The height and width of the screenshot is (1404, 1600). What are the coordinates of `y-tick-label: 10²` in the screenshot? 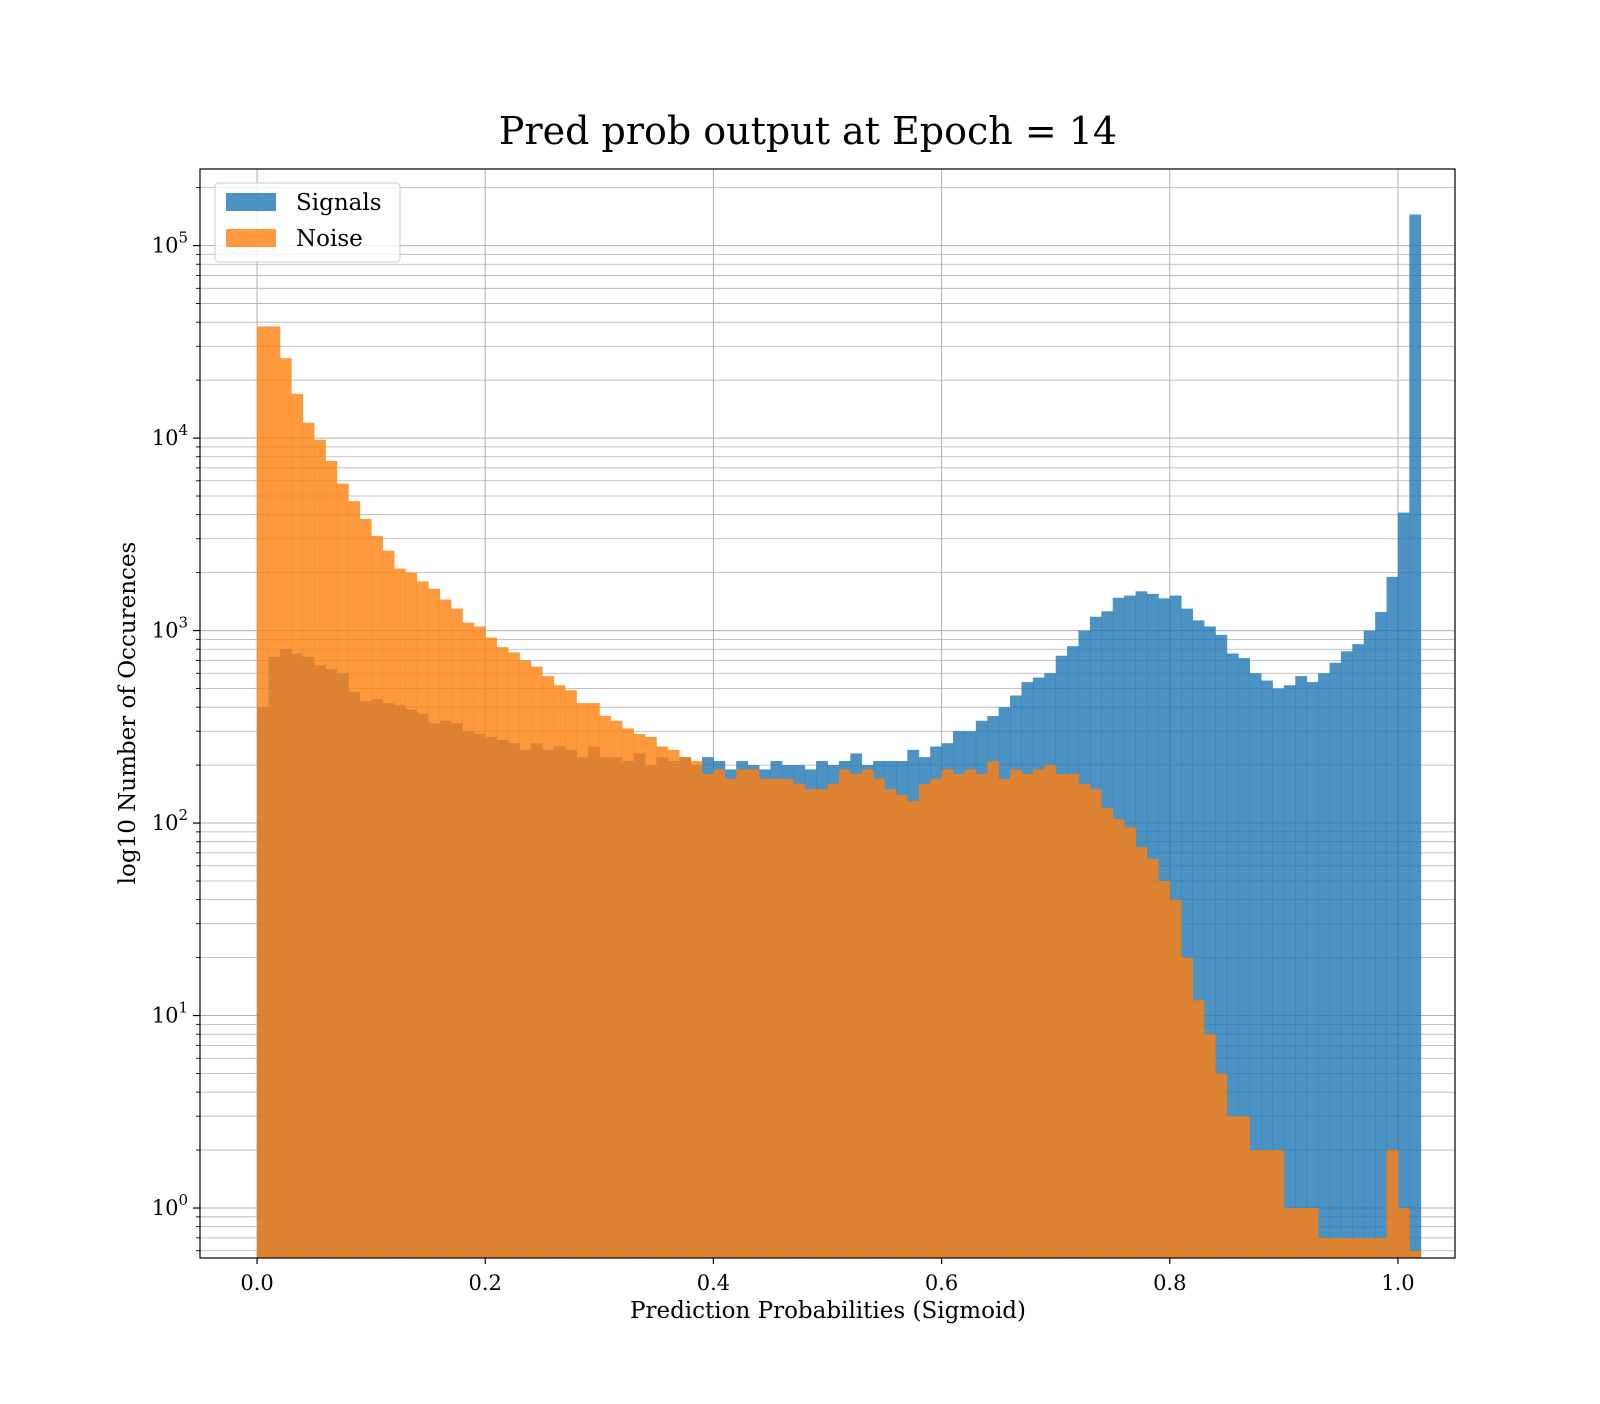 It's located at (170, 820).